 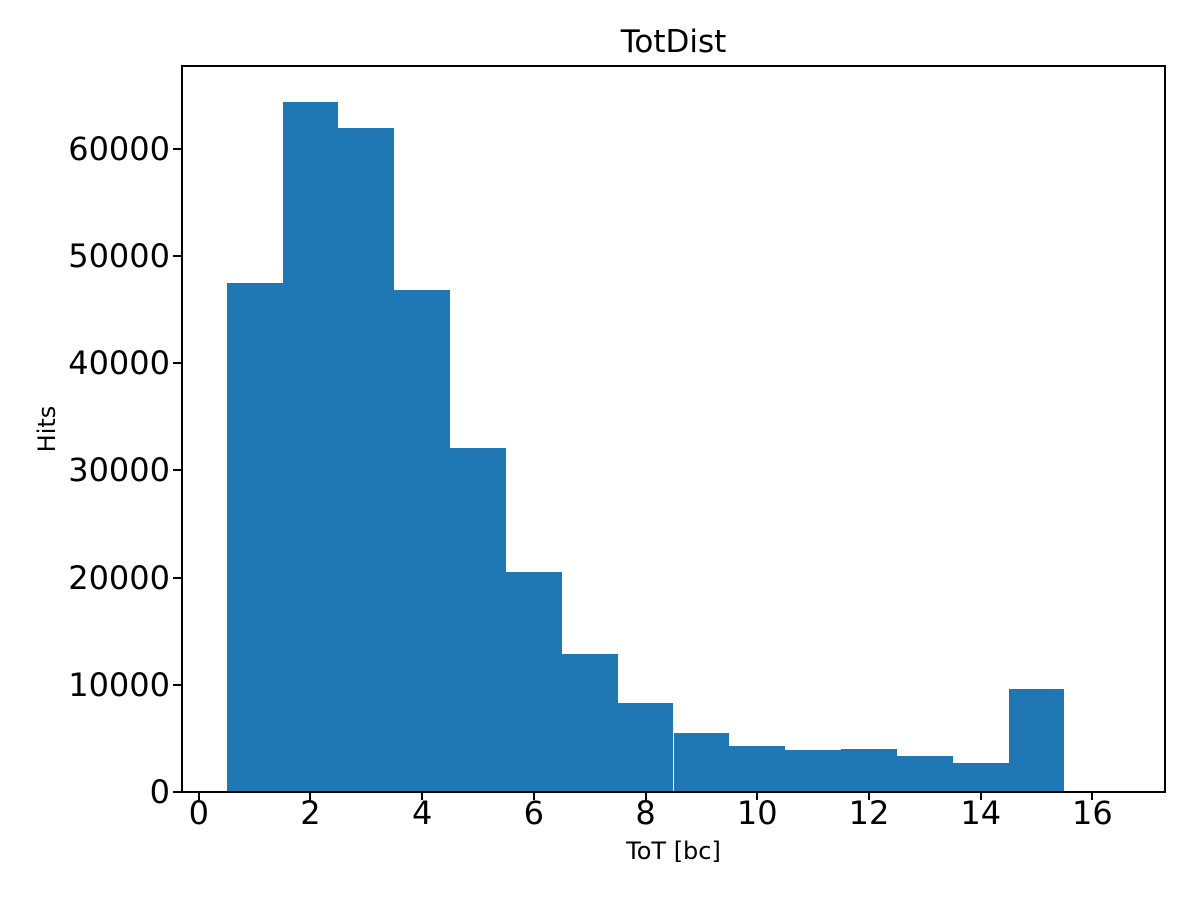 What do you see at coordinates (119, 684) in the screenshot?
I see `y-tick-label: 10000` at bounding box center [119, 684].